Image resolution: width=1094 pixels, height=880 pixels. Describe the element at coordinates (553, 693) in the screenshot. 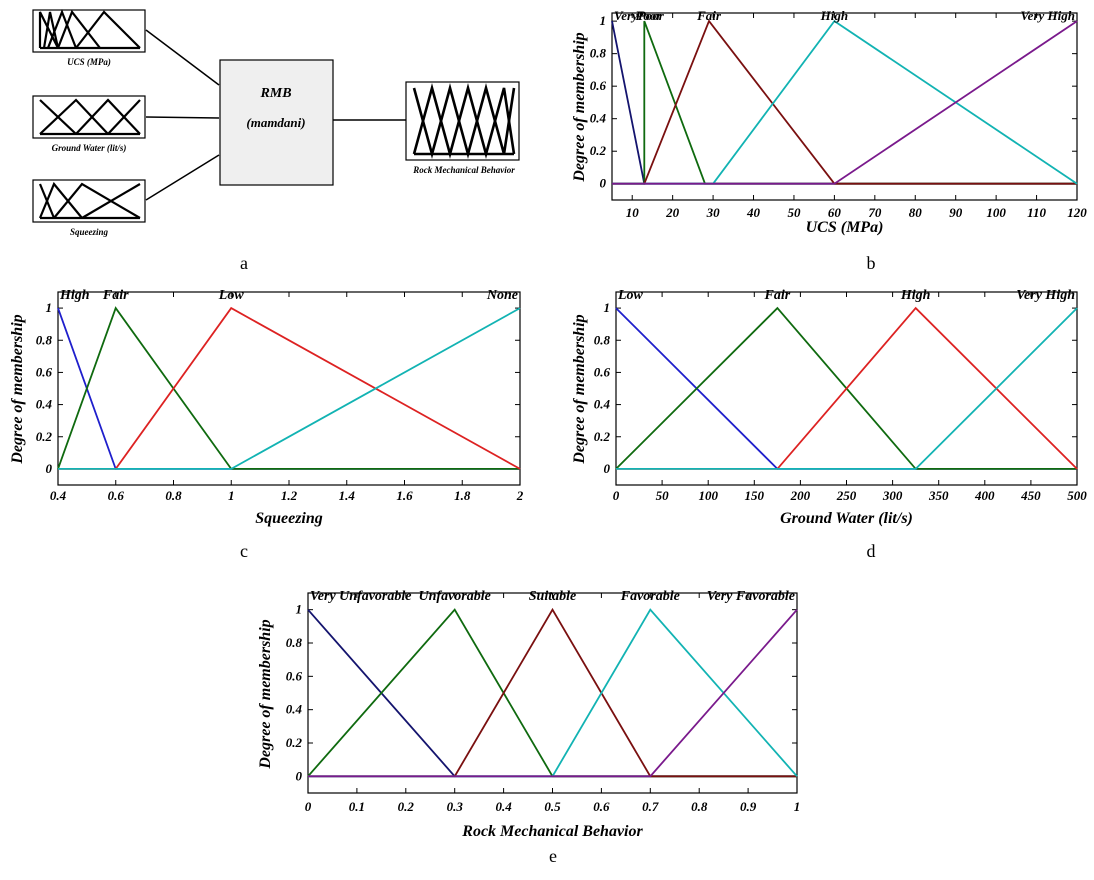

I see `series-line-very-favorable` at that location.